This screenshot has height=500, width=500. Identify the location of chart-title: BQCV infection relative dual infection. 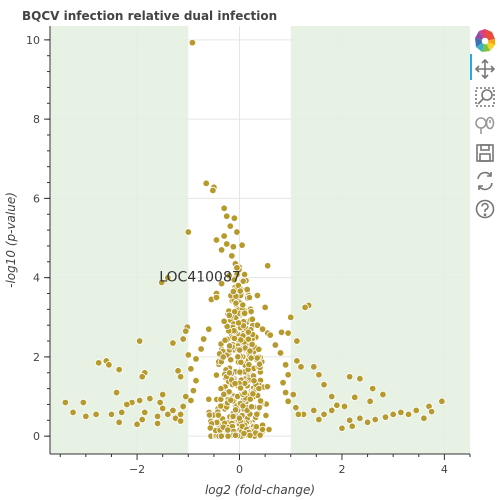
(149, 16).